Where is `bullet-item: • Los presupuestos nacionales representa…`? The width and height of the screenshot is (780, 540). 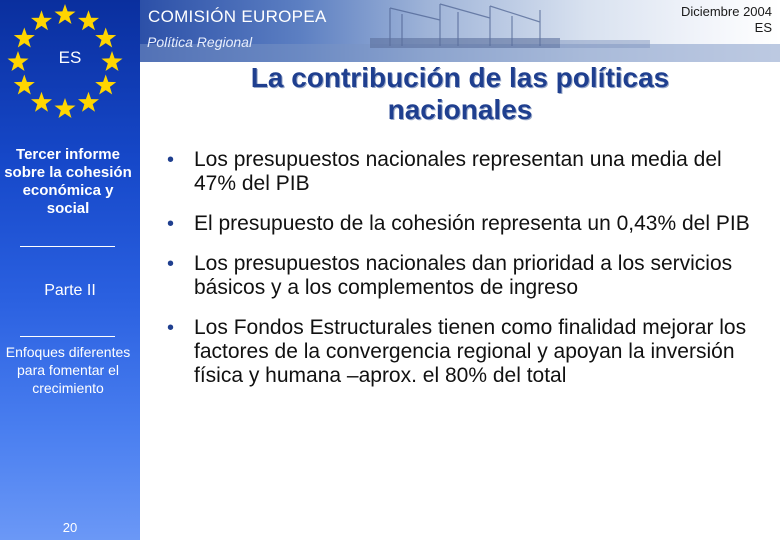 bullet-item: • Los presupuestos nacionales representa… is located at coordinates (464, 172).